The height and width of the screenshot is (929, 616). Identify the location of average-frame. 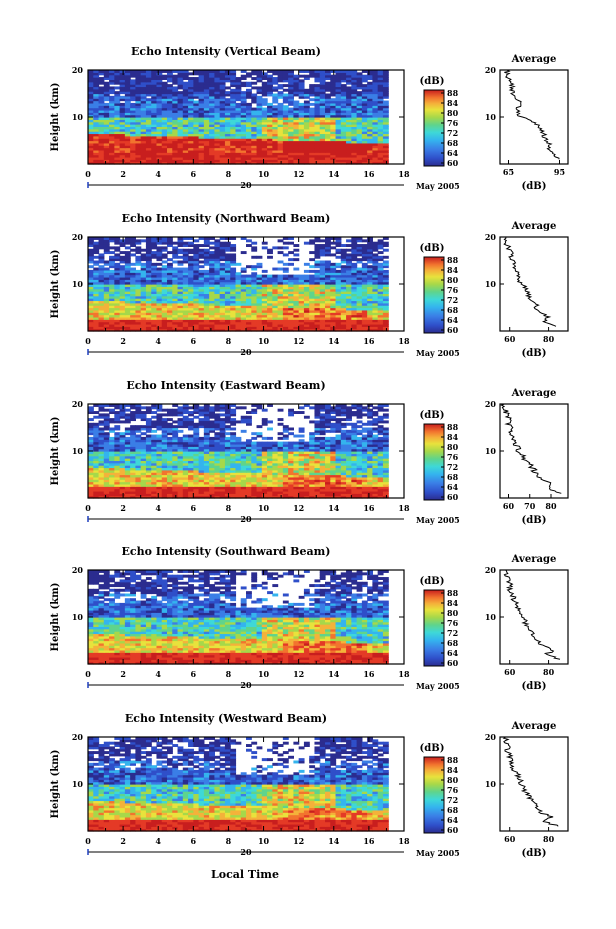
(534, 284).